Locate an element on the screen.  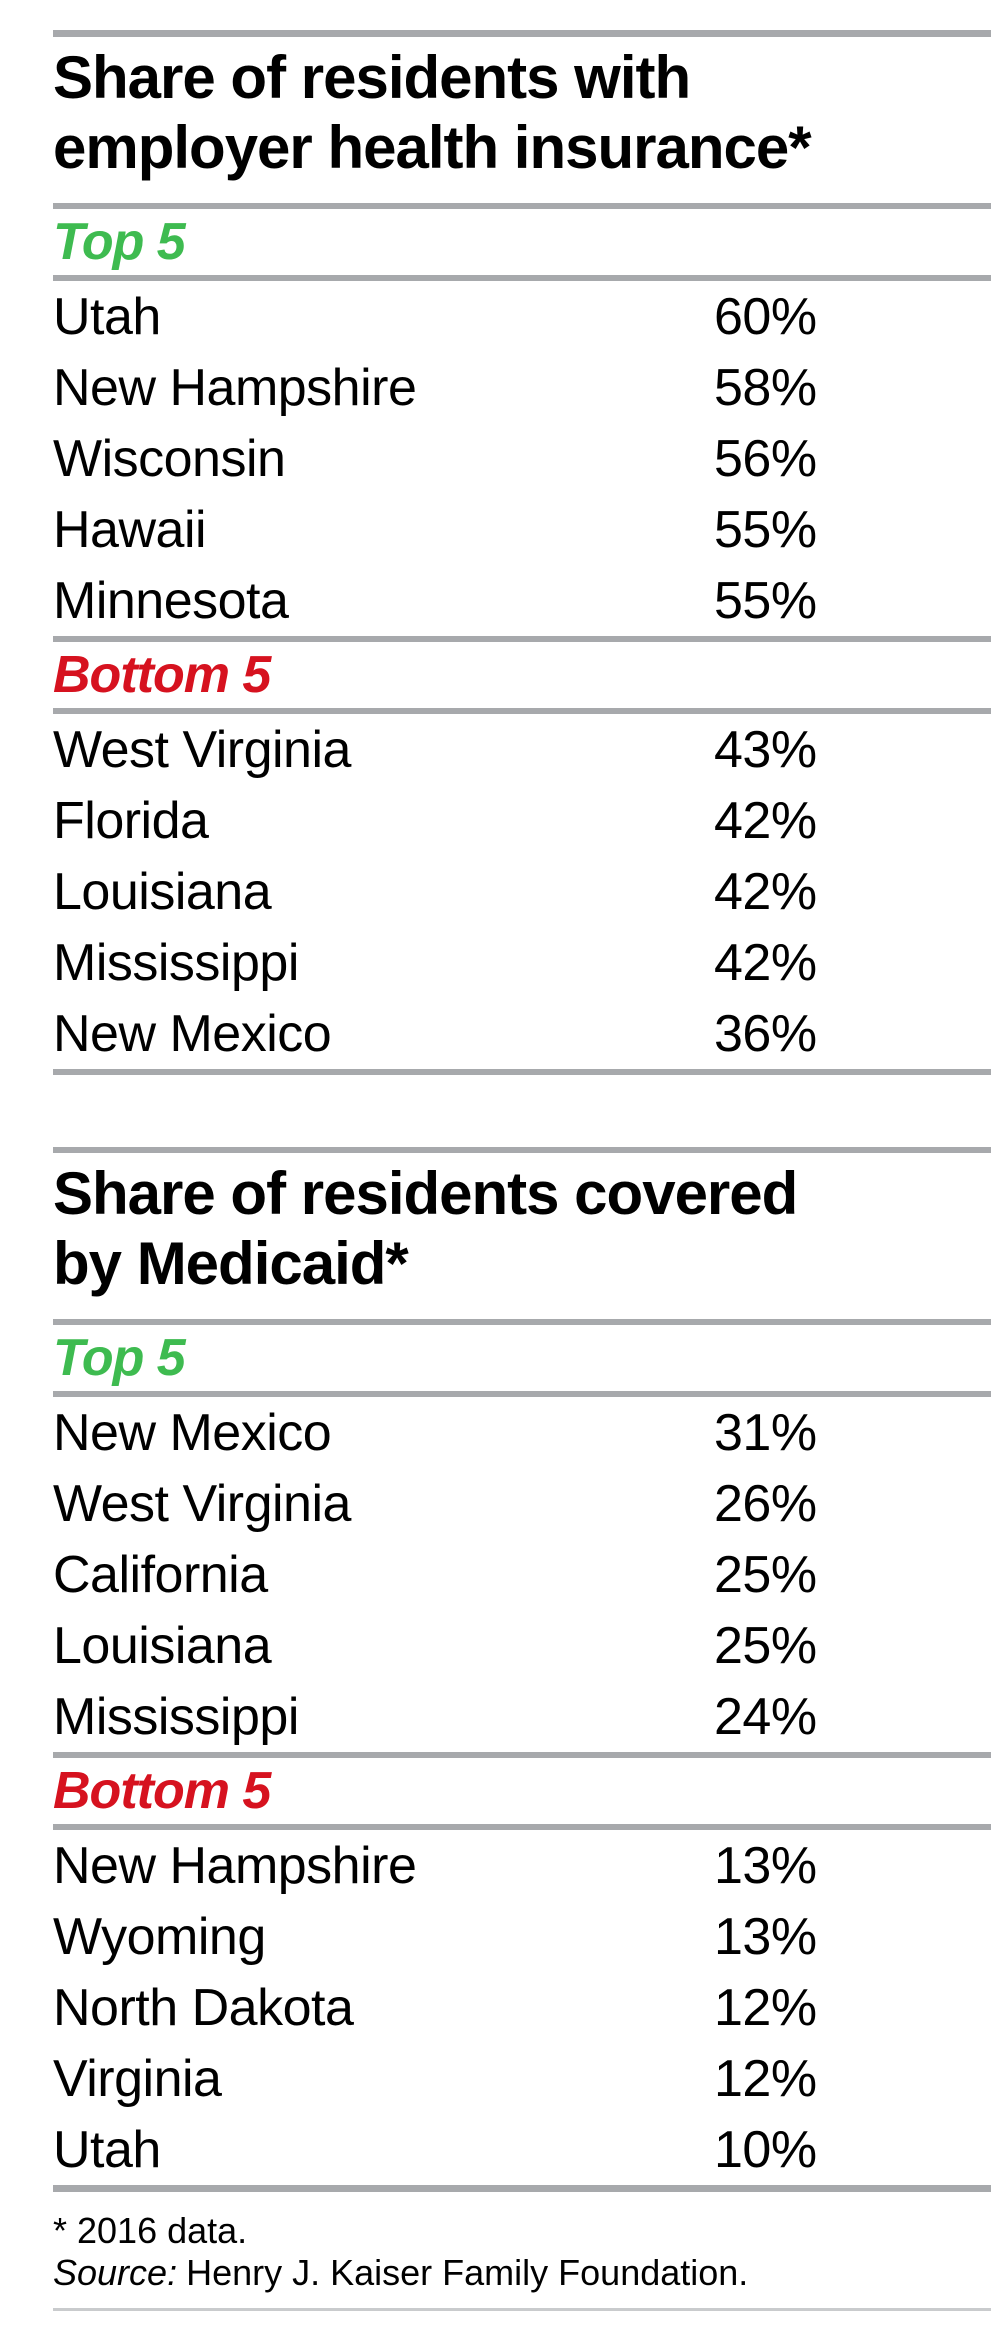
state-name: Wyoming is located at coordinates (159, 1936).